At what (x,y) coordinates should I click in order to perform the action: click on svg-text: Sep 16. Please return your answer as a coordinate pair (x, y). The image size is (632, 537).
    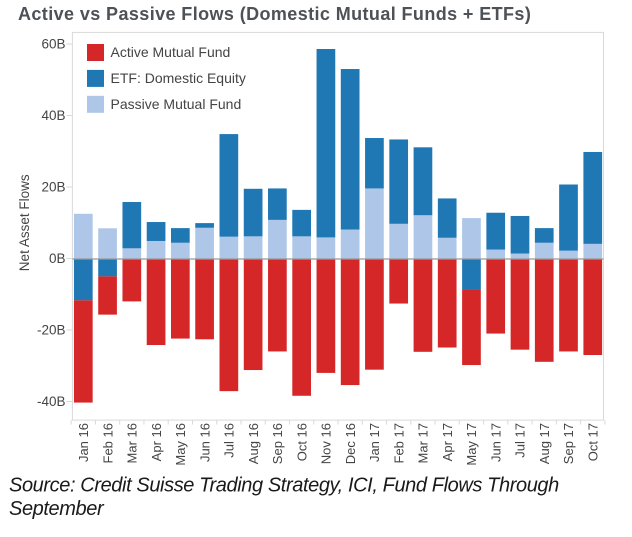
    Looking at the image, I should click on (277, 443).